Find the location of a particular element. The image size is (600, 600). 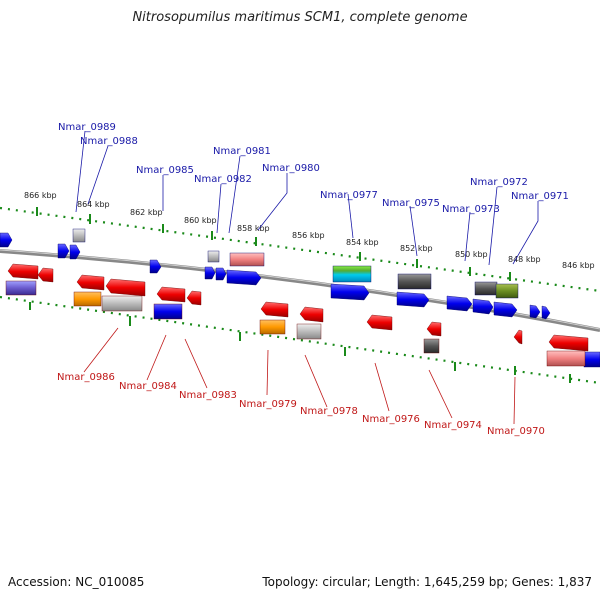

gene-label-nmar-0981: Nmar_0981 is located at coordinates (242, 151).